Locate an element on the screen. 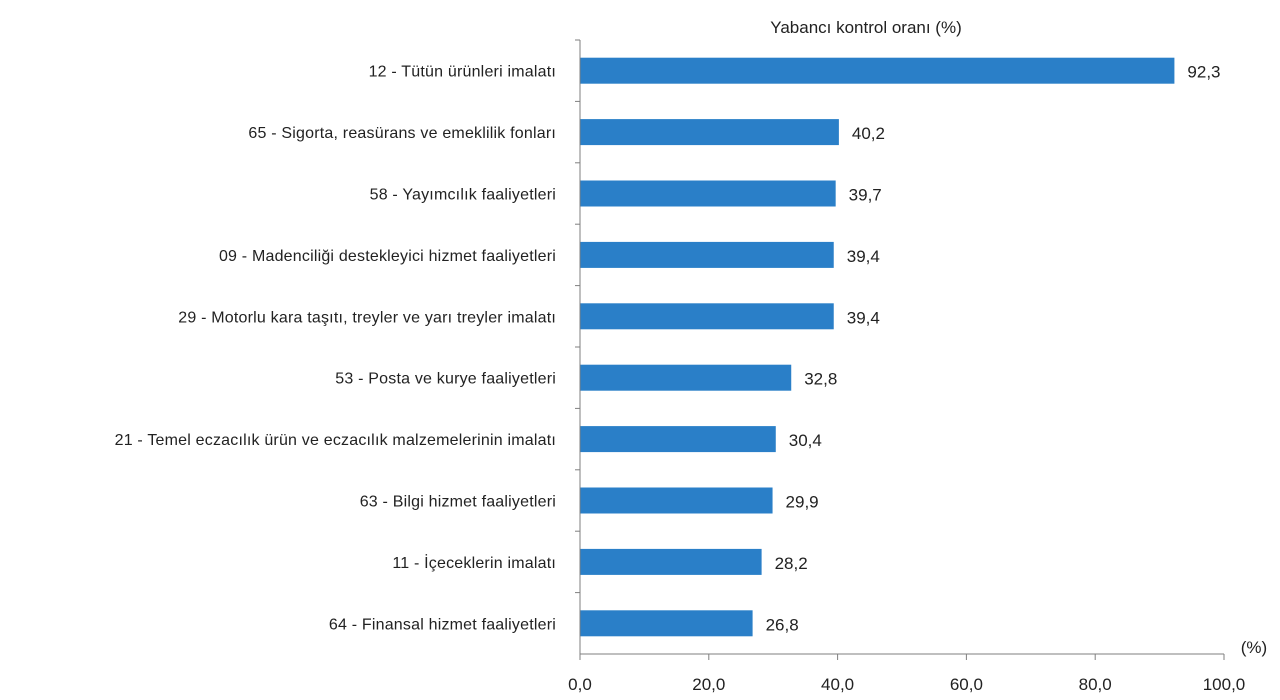 This screenshot has width=1280, height=700. x-axis-ticks: 0,0 20,0 40,0 60,0 80,0 100,0 is located at coordinates (906, 674).